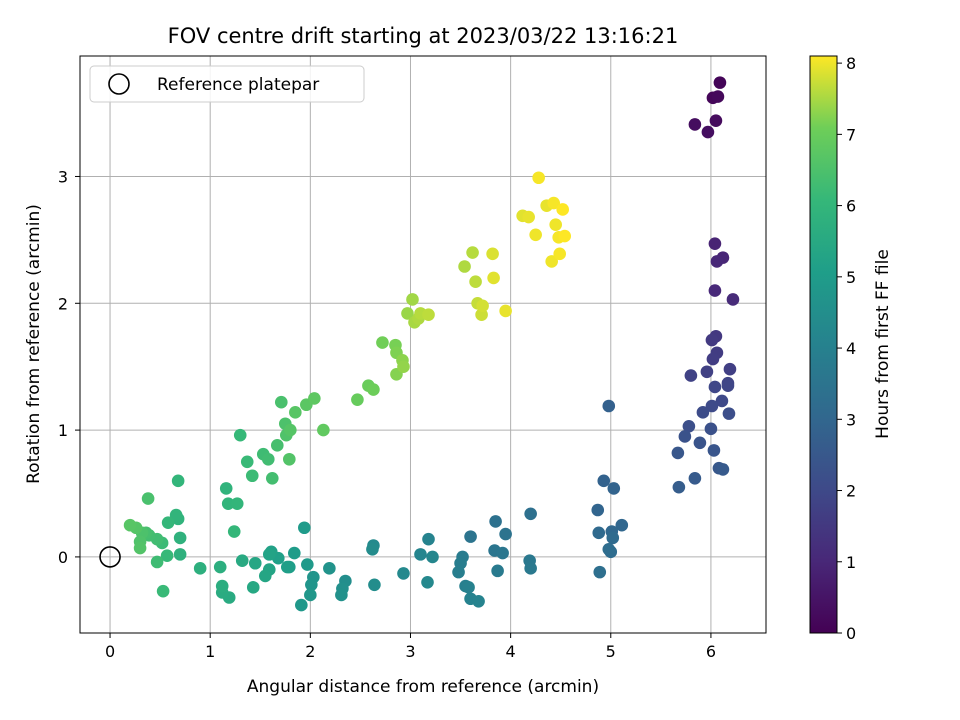 The width and height of the screenshot is (960, 720). Describe the element at coordinates (310, 651) in the screenshot. I see `x-tick-label: 2` at that location.